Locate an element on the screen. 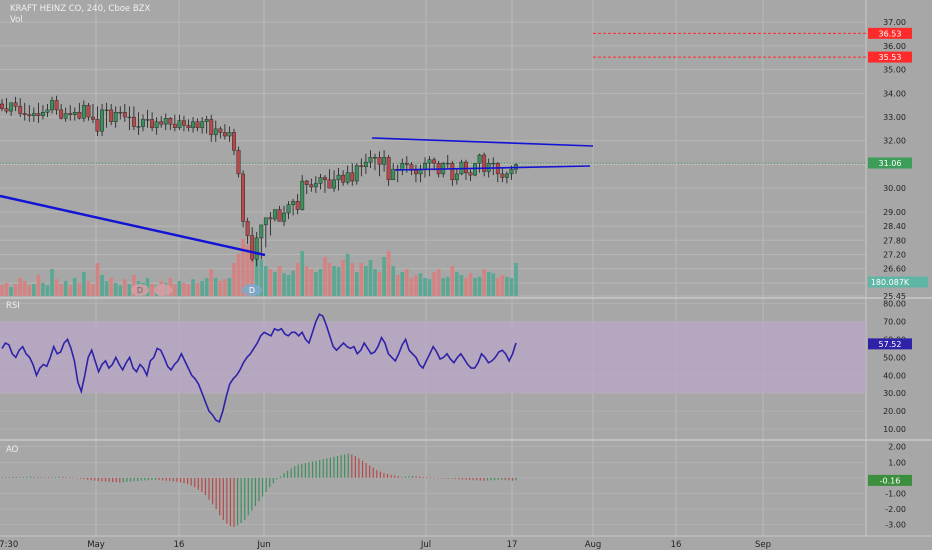  volume-legend-label: Vol is located at coordinates (16, 20).